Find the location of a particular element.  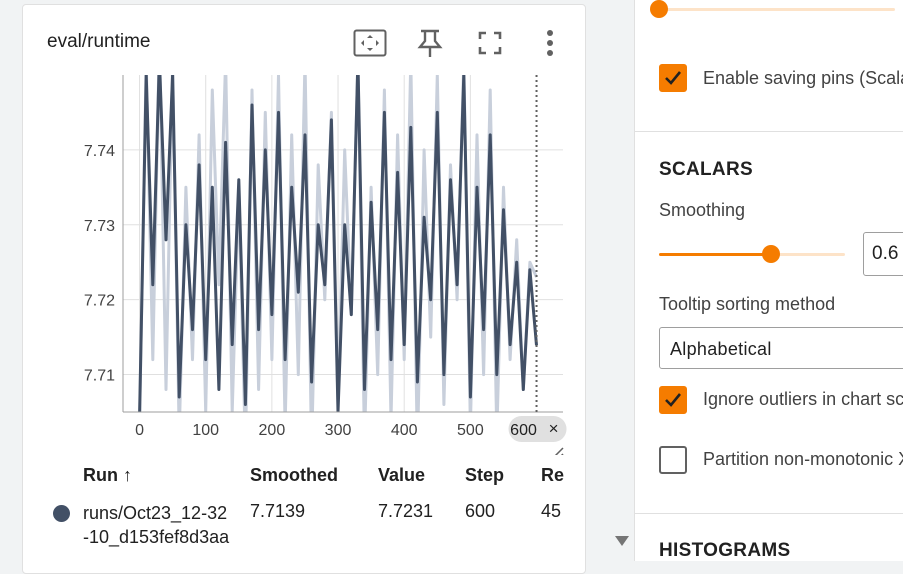

tooltip-table-header: Run ↑ Smoothed Value Step Re is located at coordinates (305, 478).